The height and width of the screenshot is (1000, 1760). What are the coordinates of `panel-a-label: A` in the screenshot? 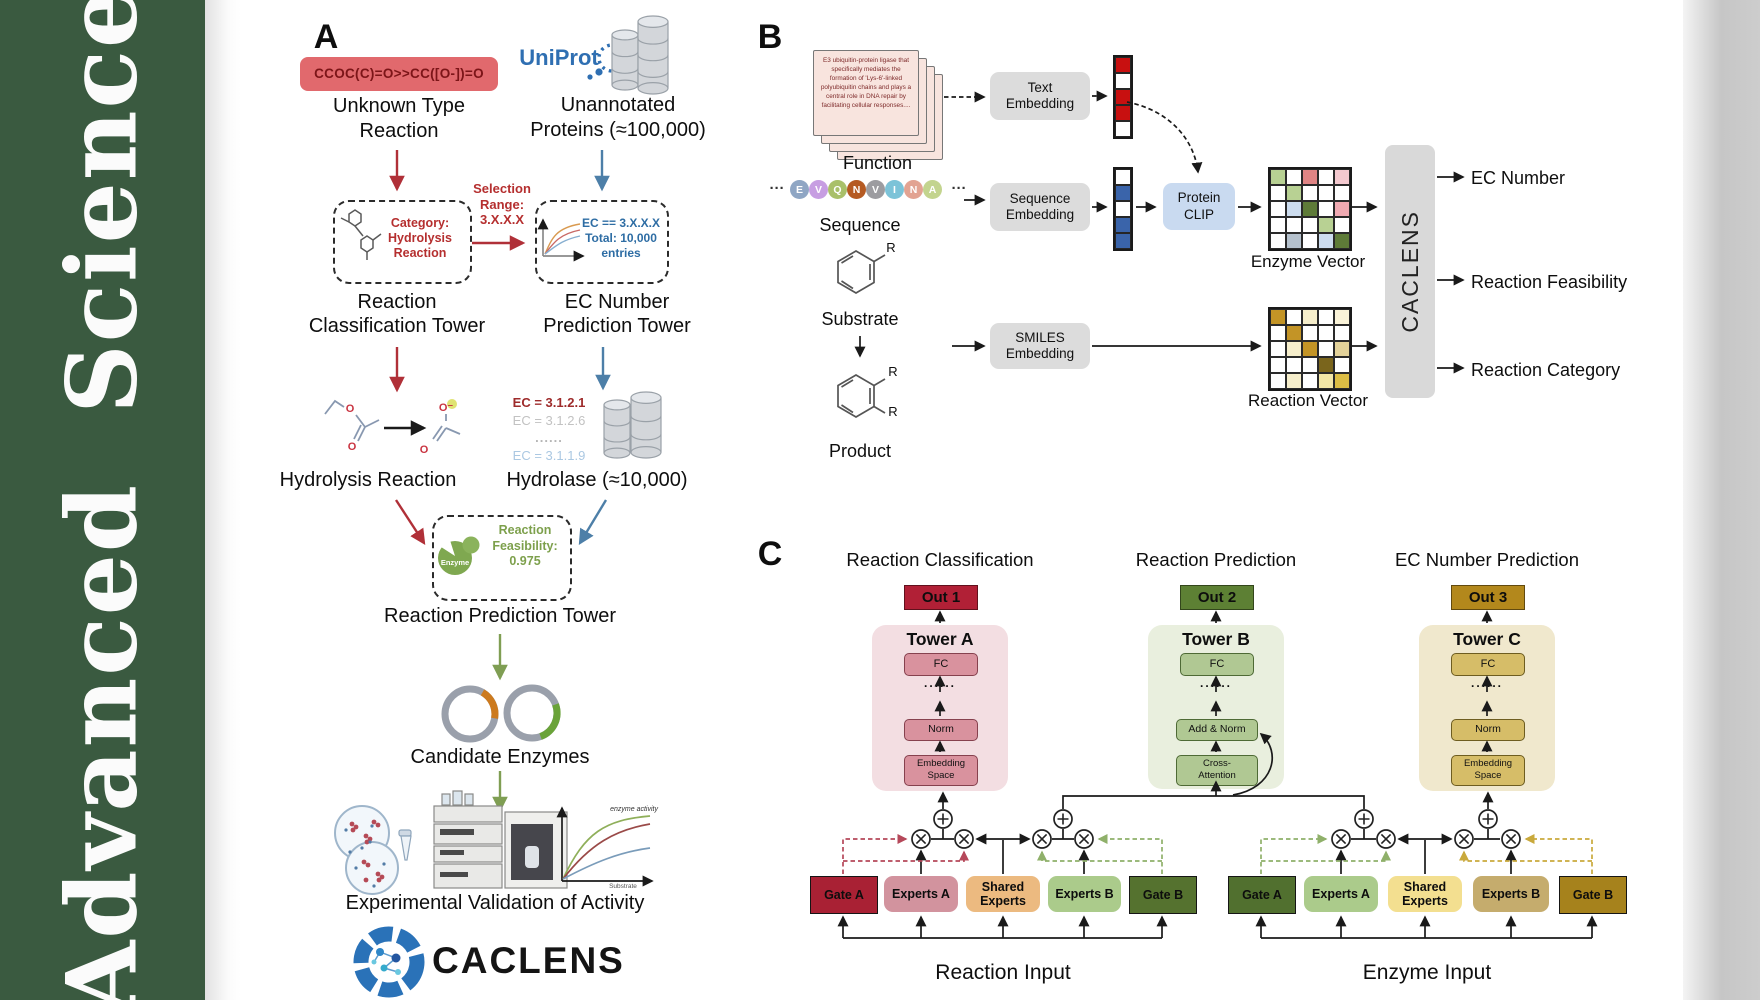 It's located at (326, 37).